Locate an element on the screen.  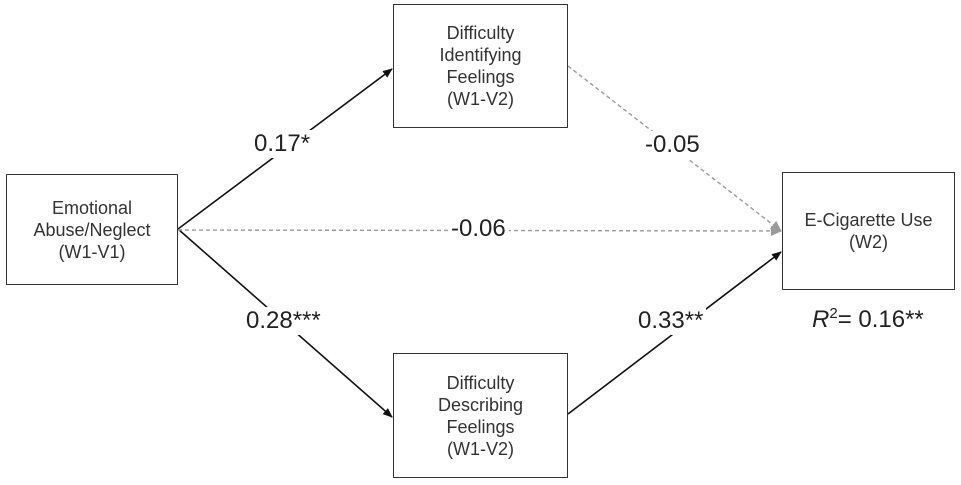
coefficient-abuse-to-describing: 0.28*** is located at coordinates (283, 321).